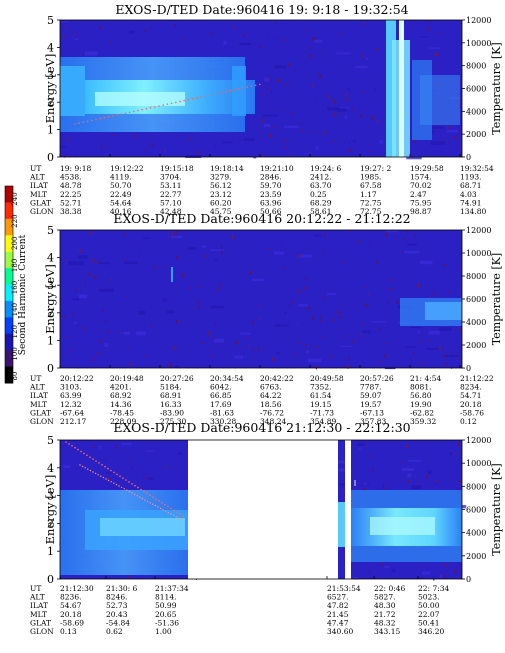  Describe the element at coordinates (421, 211) in the screenshot. I see `table-cell: 98.87` at that location.